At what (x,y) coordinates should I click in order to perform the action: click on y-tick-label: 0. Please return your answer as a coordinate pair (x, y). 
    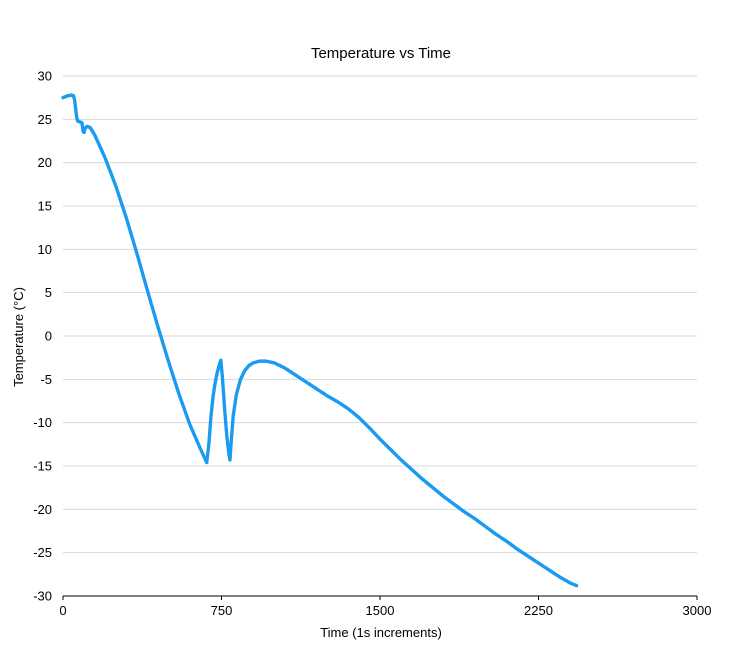
    Looking at the image, I should click on (48, 336).